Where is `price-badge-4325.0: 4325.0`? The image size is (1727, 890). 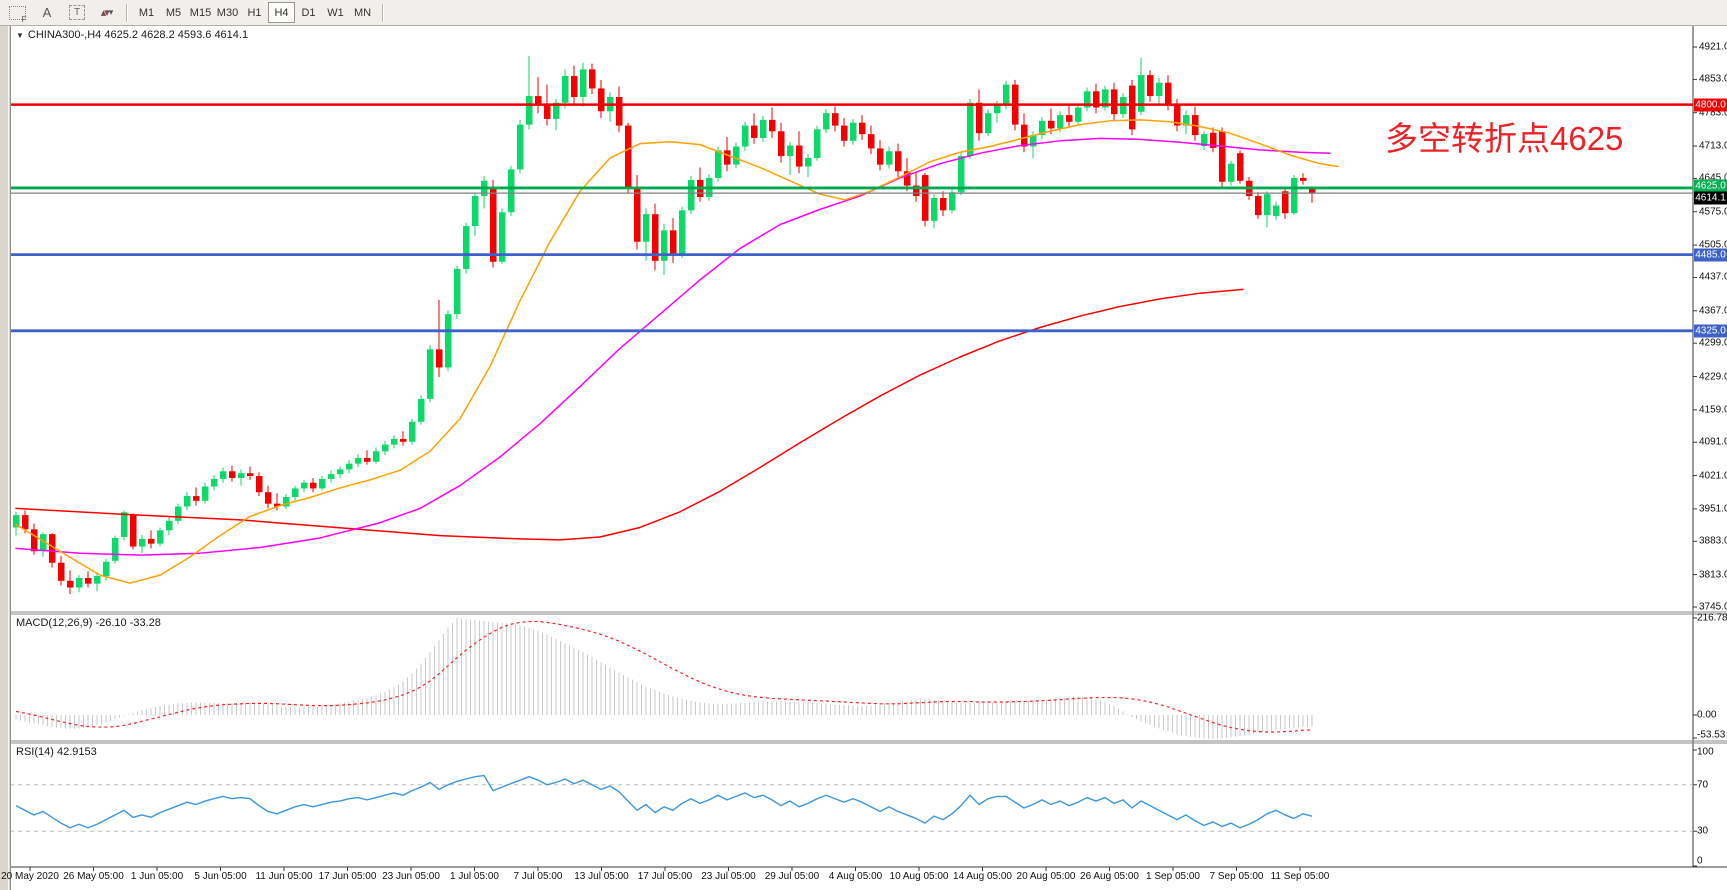 price-badge-4325.0: 4325.0 is located at coordinates (1710, 331).